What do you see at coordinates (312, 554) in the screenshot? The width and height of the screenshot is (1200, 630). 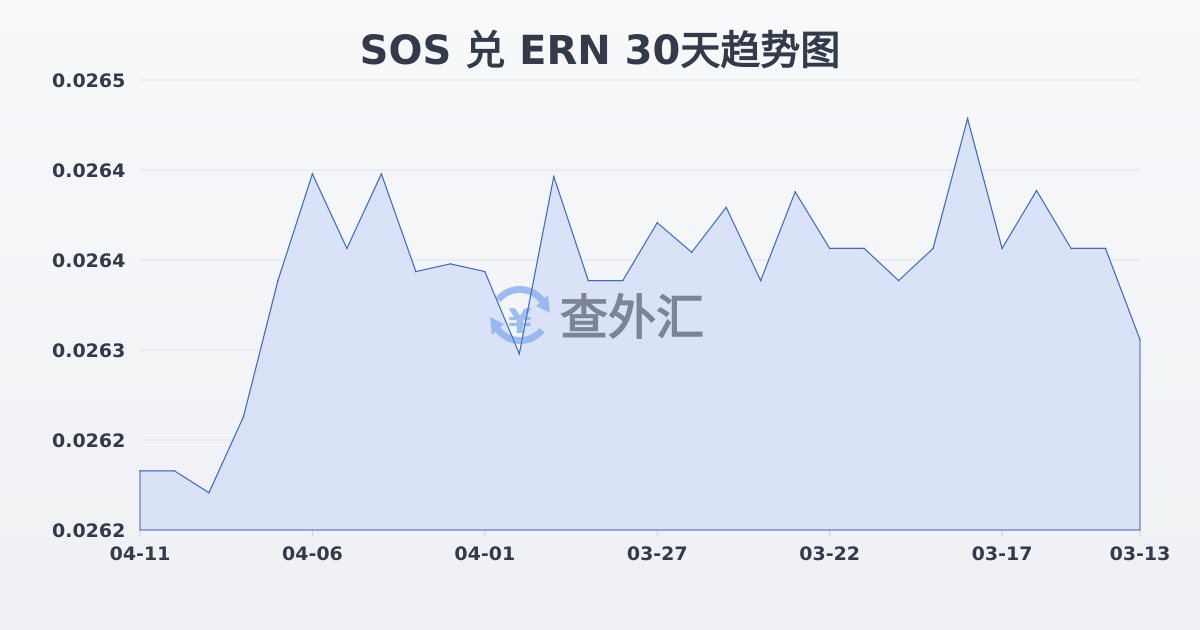 I see `x-tick-label: 04-06` at bounding box center [312, 554].